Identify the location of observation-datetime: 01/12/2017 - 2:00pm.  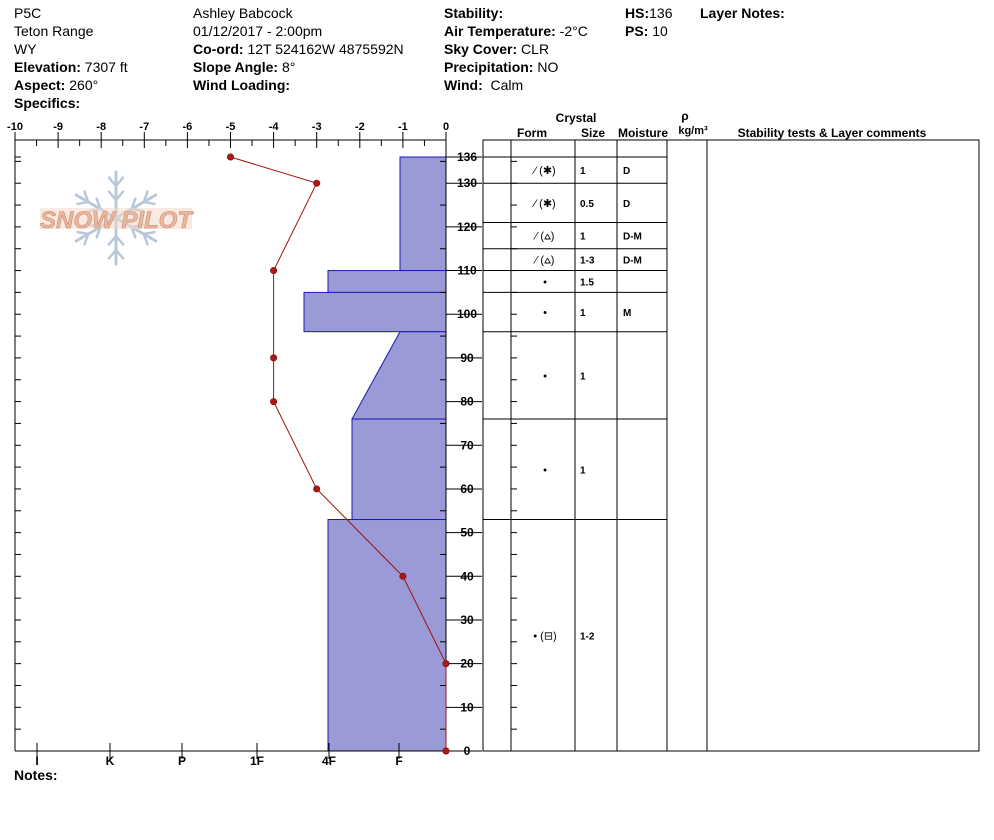
(258, 31).